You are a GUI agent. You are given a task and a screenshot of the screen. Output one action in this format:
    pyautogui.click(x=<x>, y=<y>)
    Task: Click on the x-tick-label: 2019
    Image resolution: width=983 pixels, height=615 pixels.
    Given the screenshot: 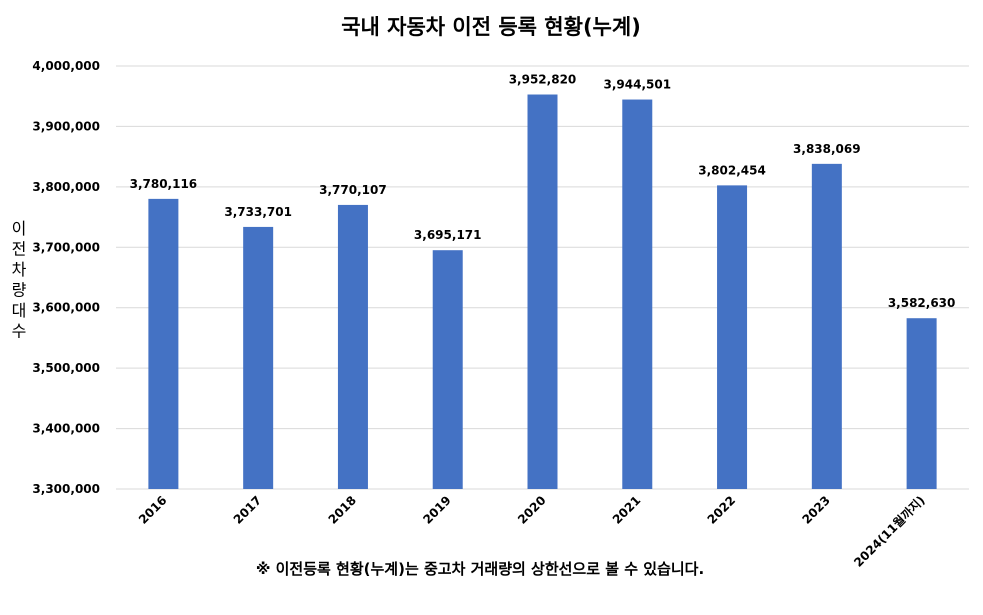 What is the action you would take?
    pyautogui.click(x=437, y=510)
    